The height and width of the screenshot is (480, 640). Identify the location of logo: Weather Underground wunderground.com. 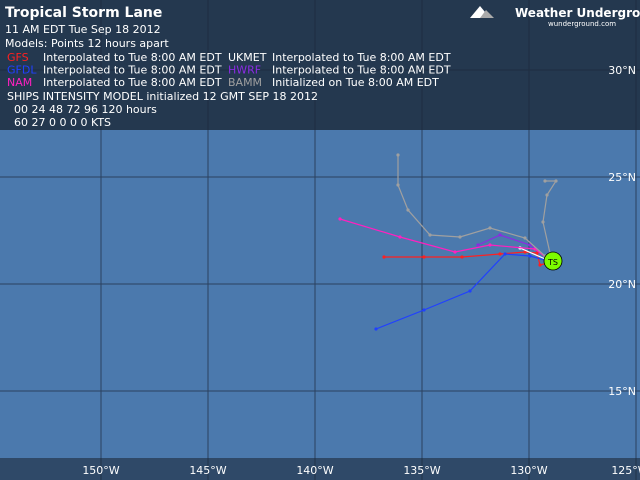
(555, 17).